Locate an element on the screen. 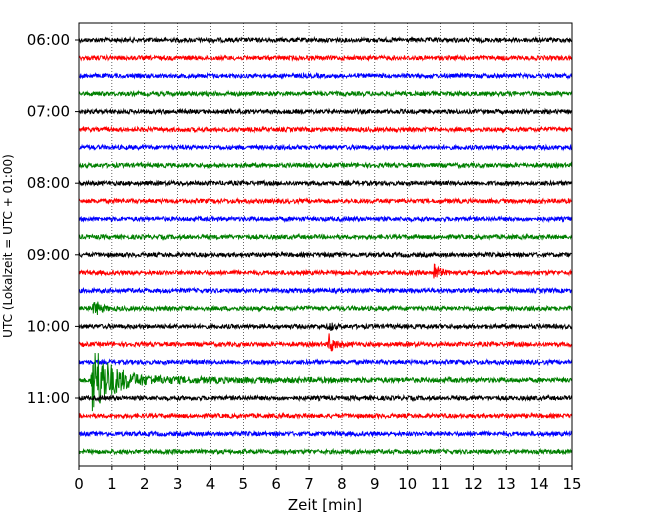 The width and height of the screenshot is (650, 520). x-axis-title: Zeit [min] is located at coordinates (325, 505).